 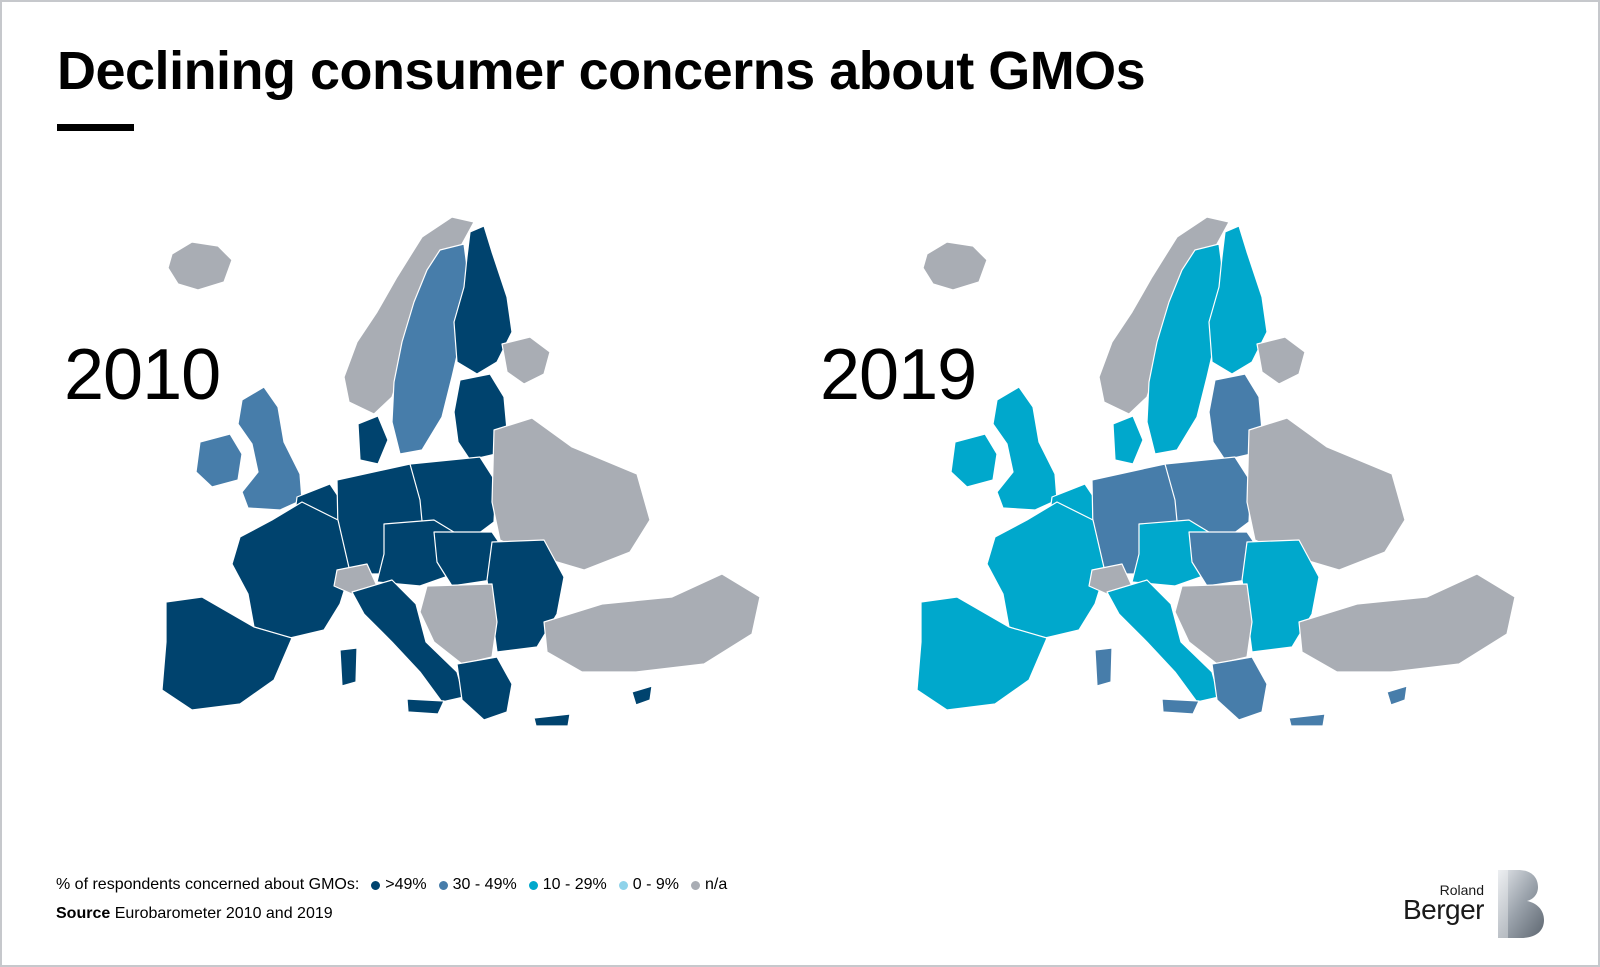 I want to click on logo-text-berger: Berger, so click(x=1443, y=909).